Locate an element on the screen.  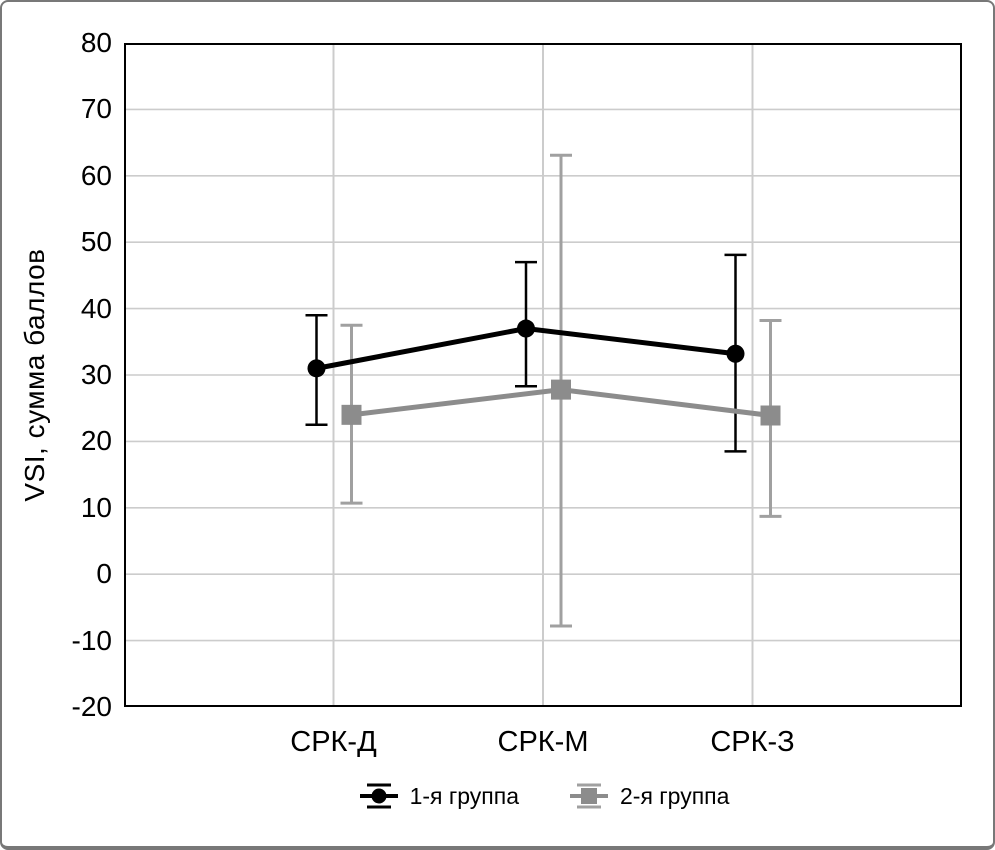
y-tick-label: 20 is located at coordinates (96, 441).